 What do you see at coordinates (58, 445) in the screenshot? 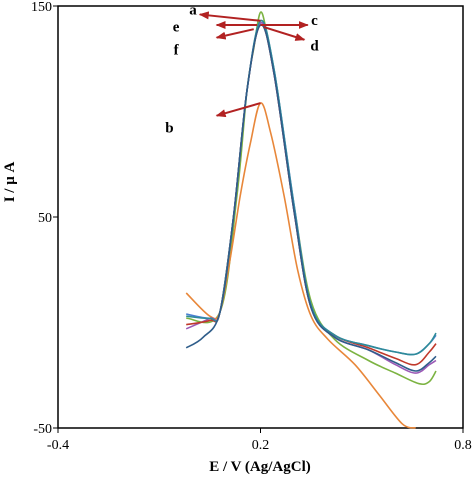
I see `x-tick-label: -0.4` at bounding box center [58, 445].